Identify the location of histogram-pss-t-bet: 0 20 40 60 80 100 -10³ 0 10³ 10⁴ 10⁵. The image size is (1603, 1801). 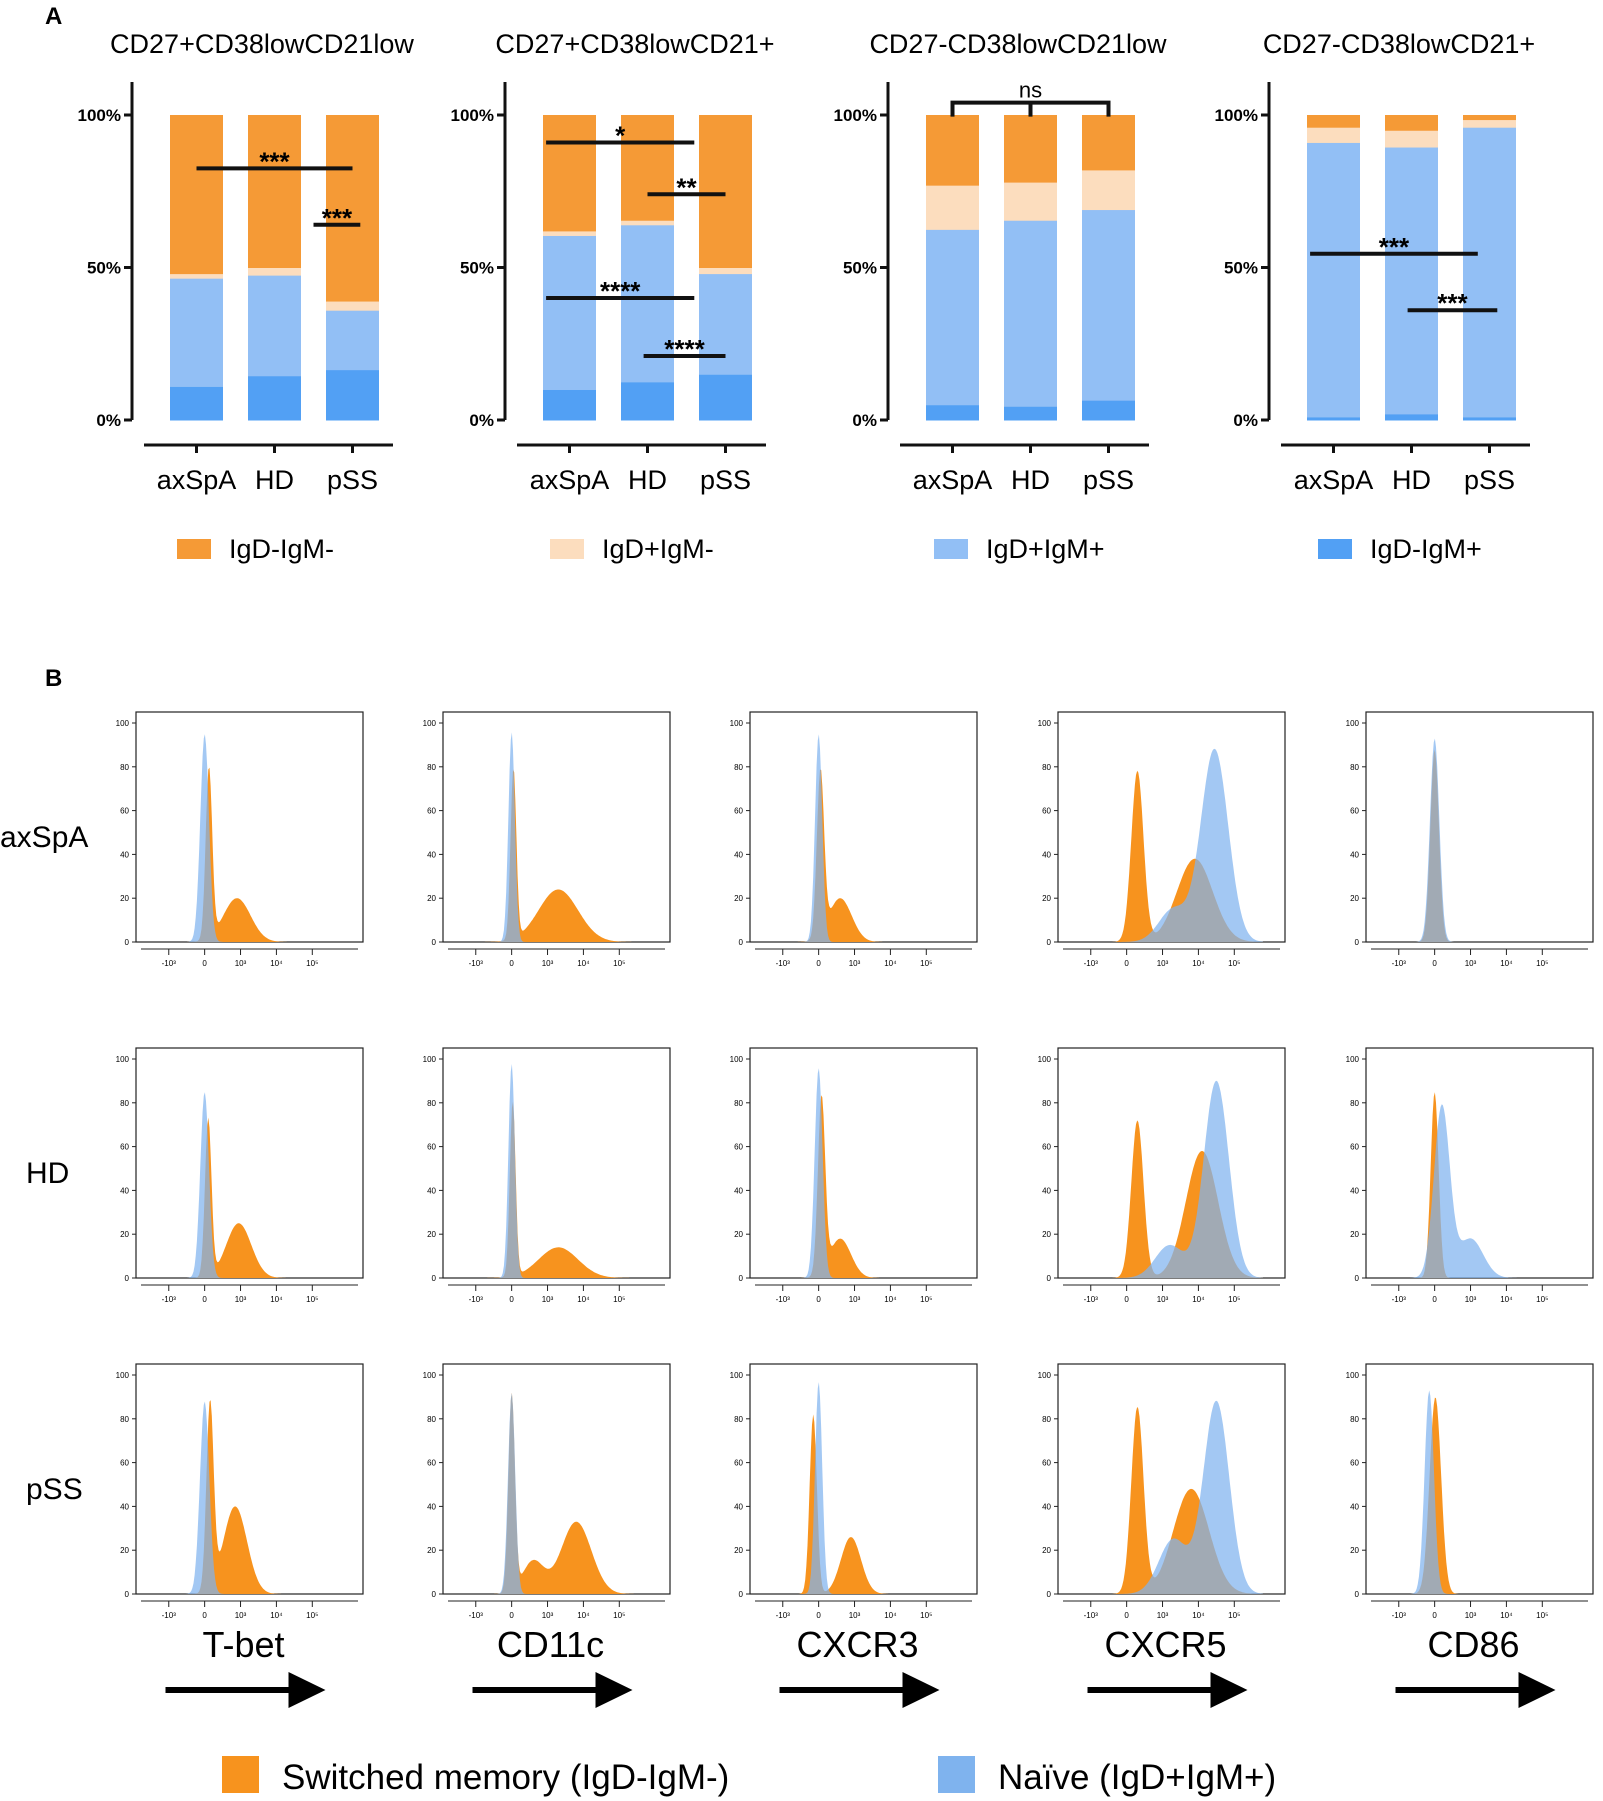
(240, 1491).